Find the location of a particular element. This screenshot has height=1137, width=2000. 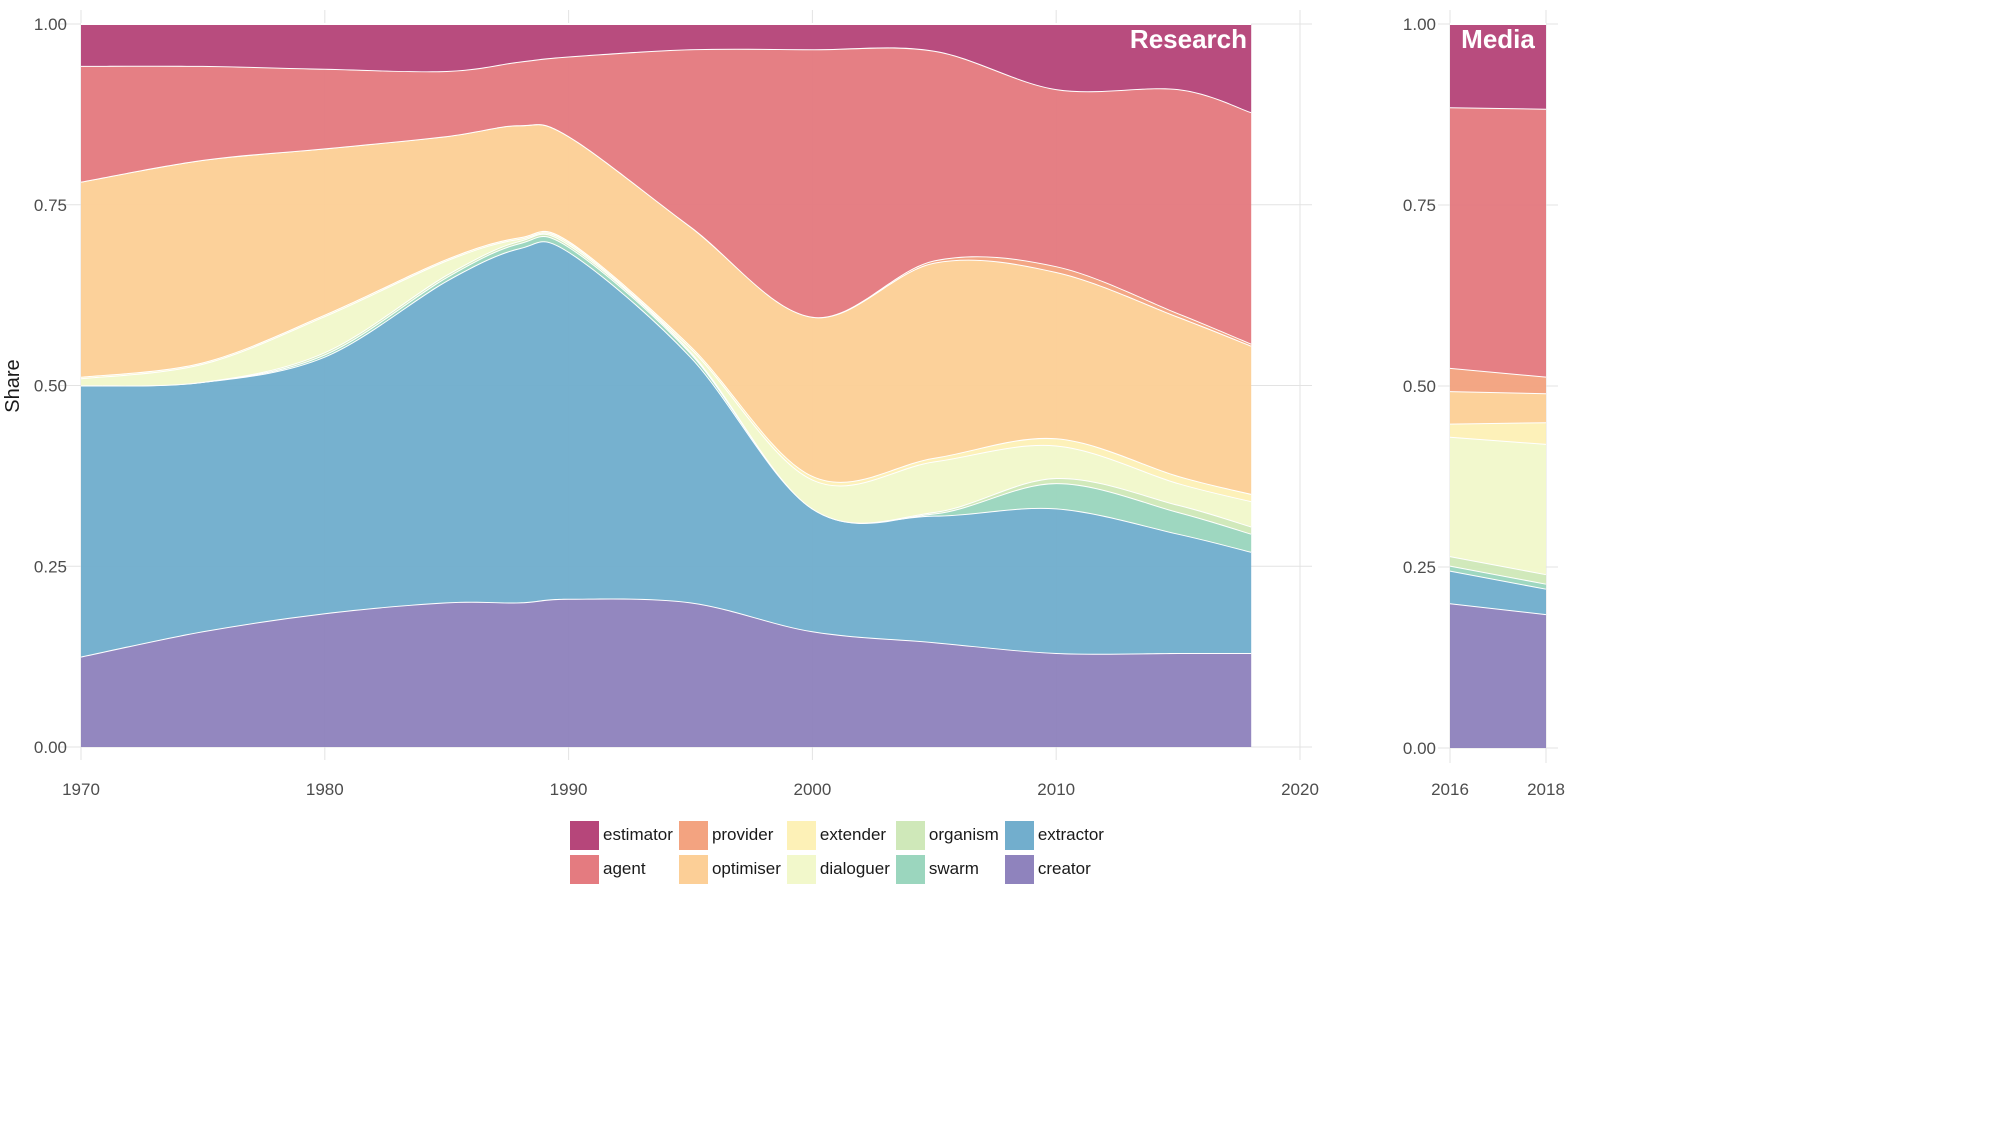

research-panel-title: Research is located at coordinates (1188, 39).